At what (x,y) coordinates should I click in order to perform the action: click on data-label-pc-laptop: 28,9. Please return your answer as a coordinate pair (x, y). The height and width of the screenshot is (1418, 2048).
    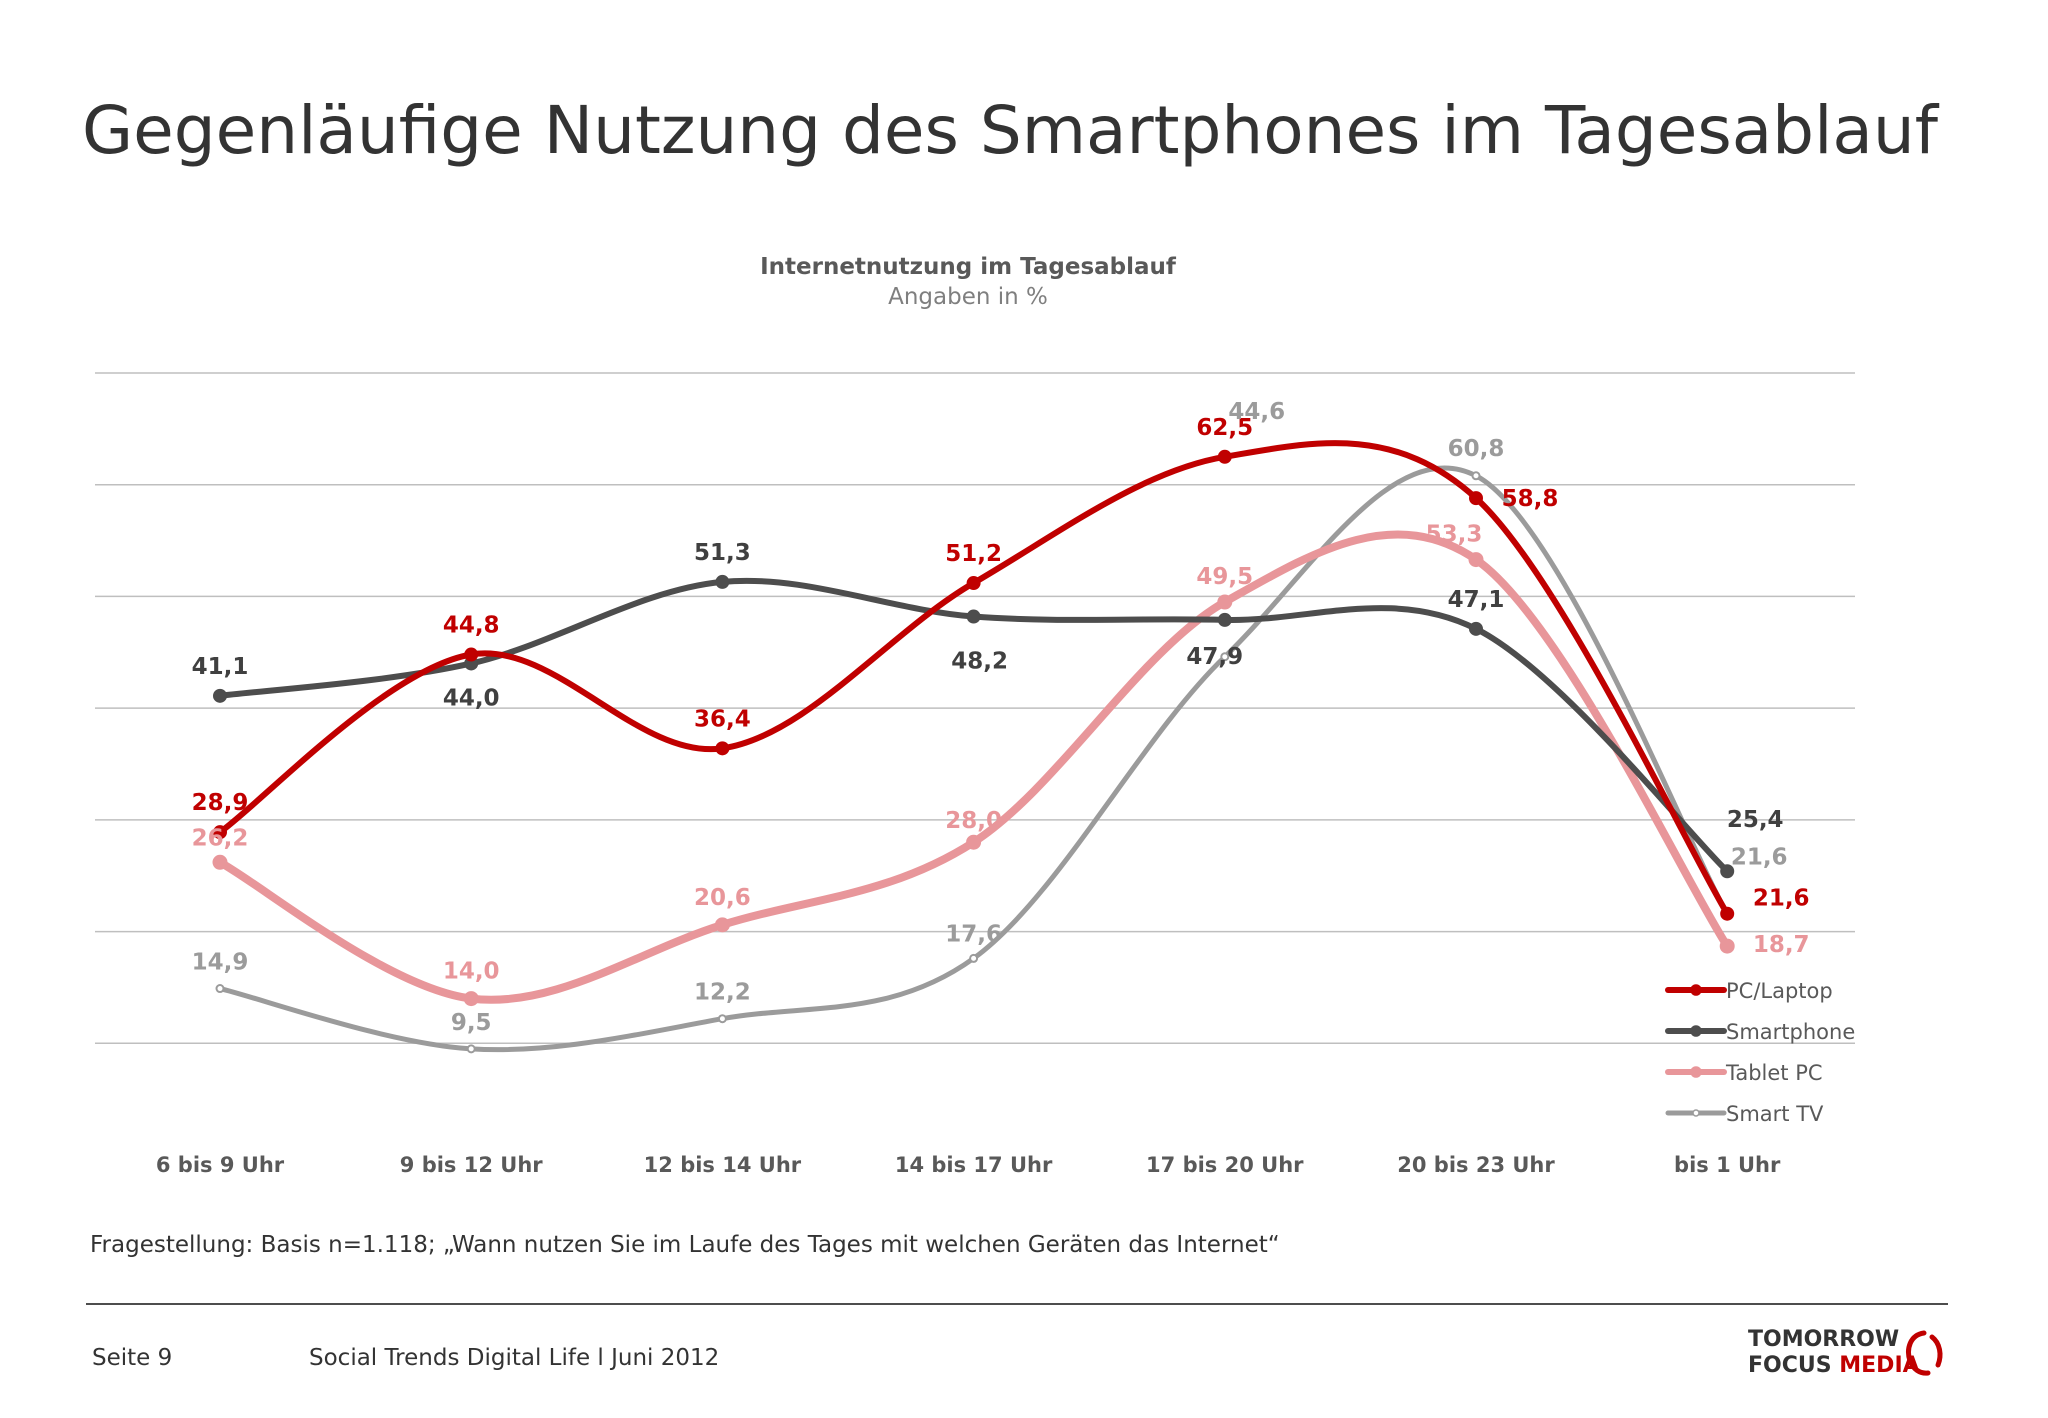
    Looking at the image, I should click on (220, 803).